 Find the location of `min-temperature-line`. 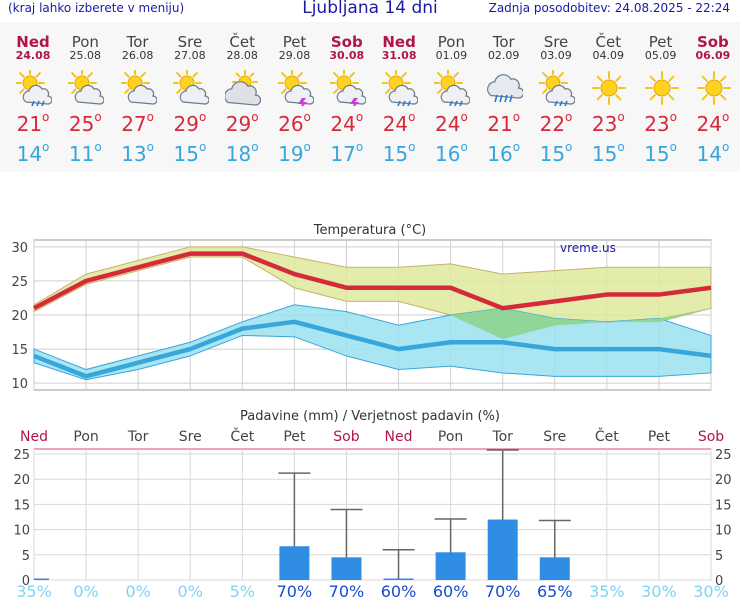

min-temperature-line is located at coordinates (372, 349).